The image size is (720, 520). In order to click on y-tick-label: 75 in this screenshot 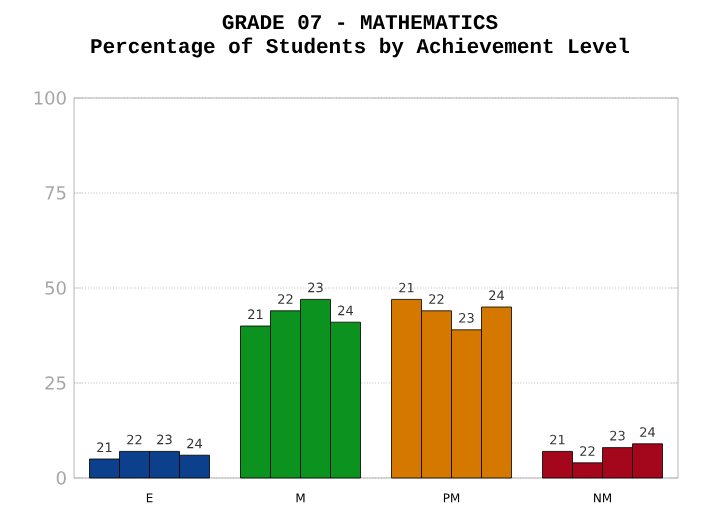, I will do `click(55, 193)`.